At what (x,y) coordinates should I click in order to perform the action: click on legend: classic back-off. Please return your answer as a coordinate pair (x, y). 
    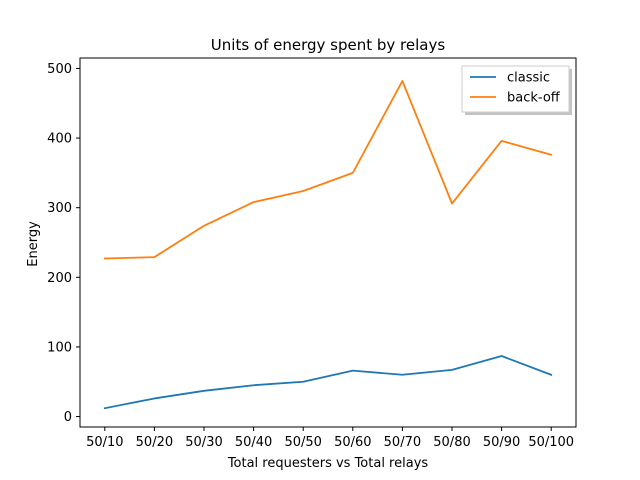
    Looking at the image, I should click on (516, 90).